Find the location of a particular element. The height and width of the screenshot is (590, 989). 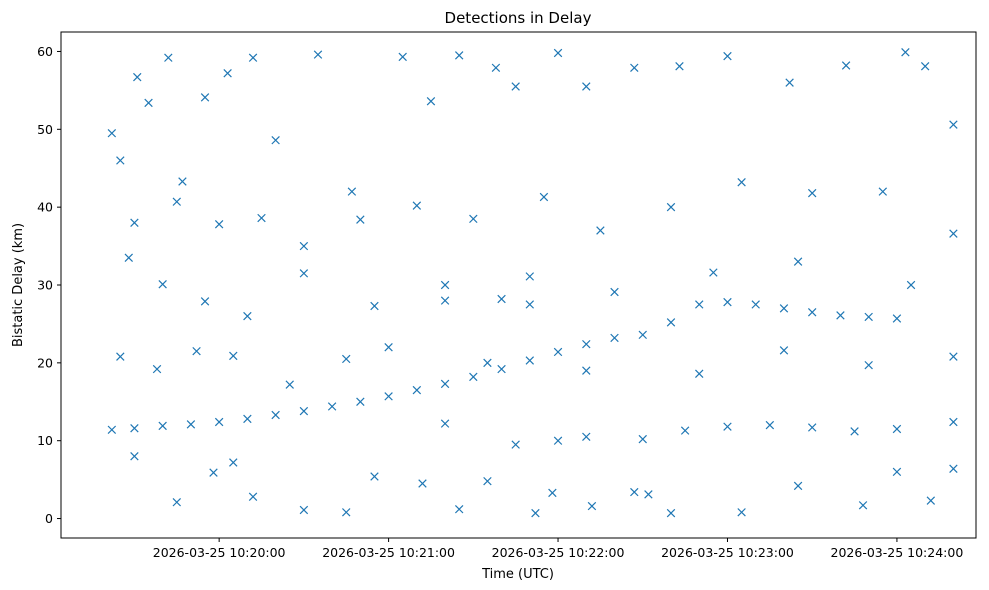

chart-title: Detections in Delay is located at coordinates (518, 18).